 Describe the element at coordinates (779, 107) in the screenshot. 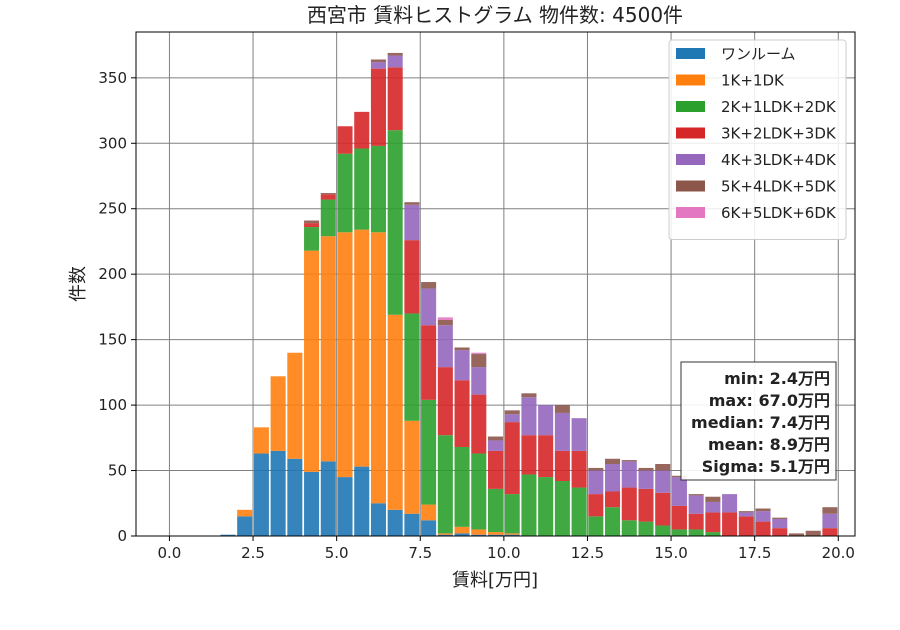

I see `legend-label-3: 2K+1LDK+2DK` at that location.